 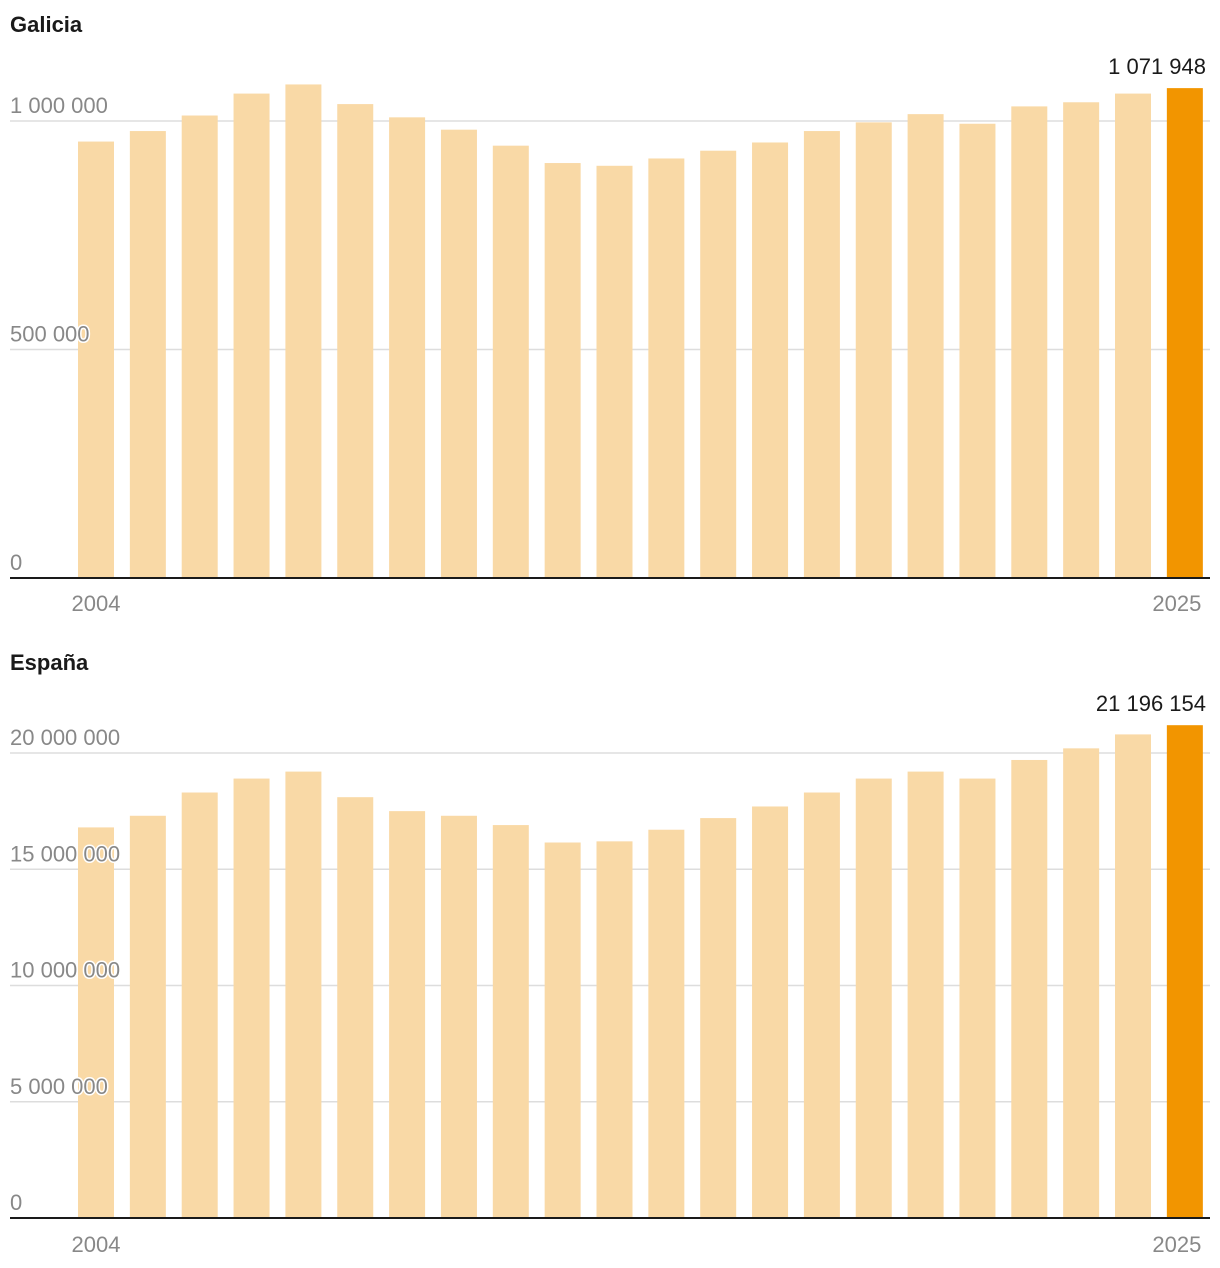 What do you see at coordinates (49, 662) in the screenshot?
I see `chart-title-espana: España` at bounding box center [49, 662].